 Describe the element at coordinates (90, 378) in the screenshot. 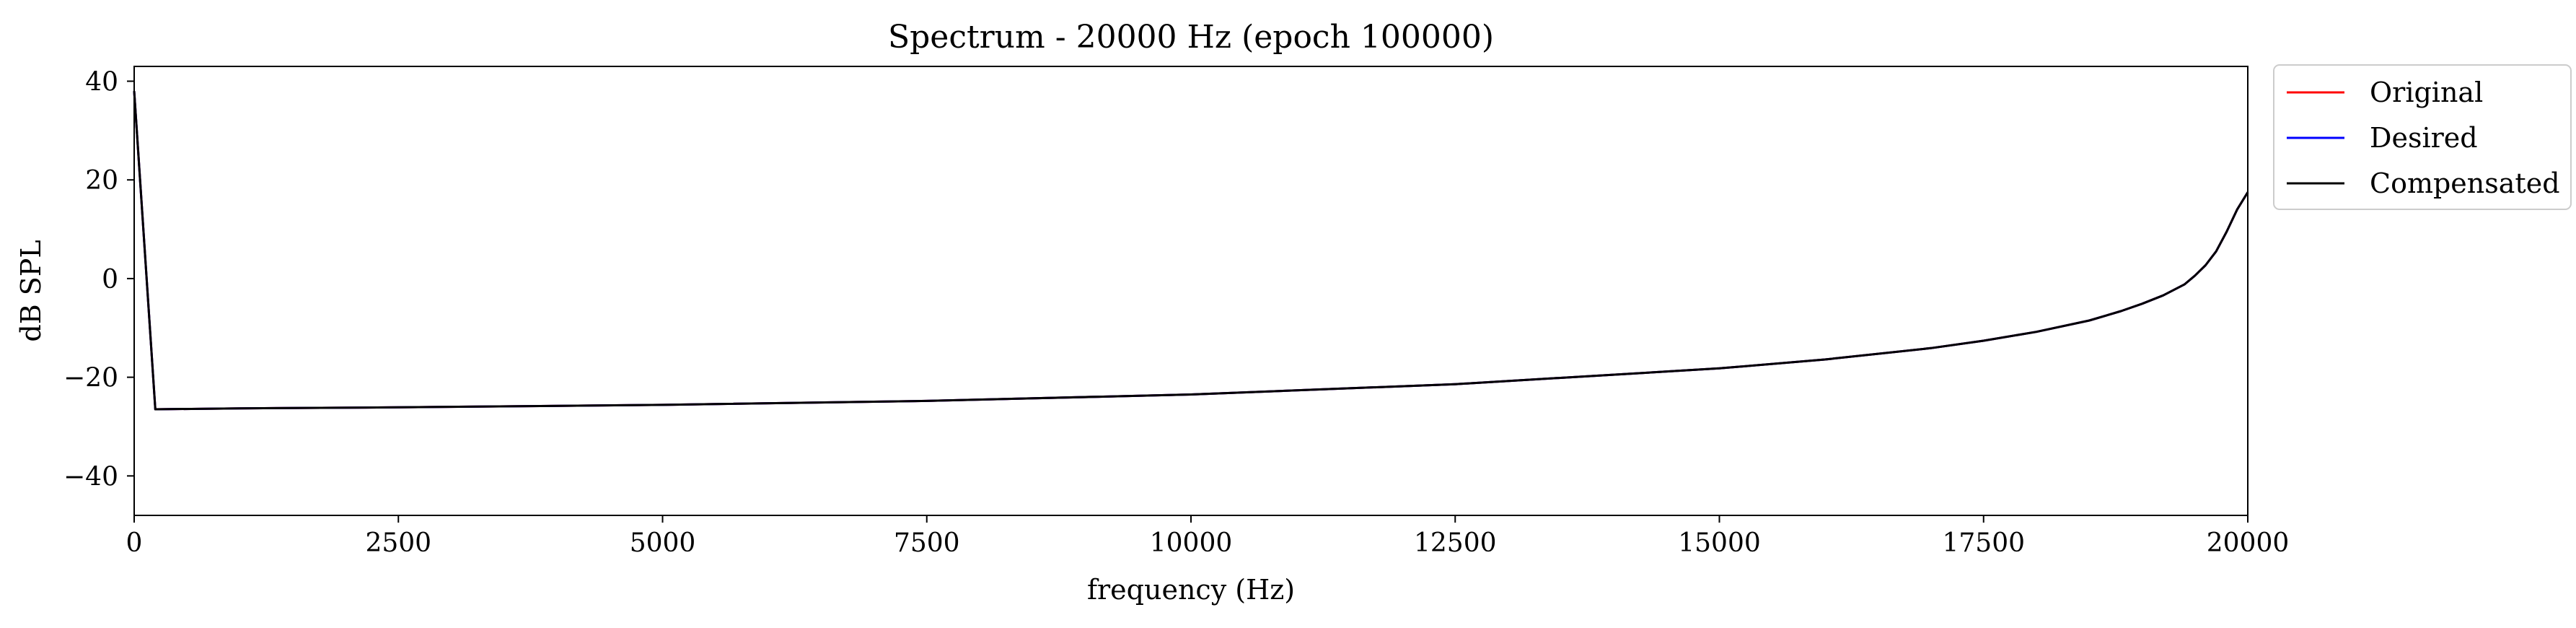

I see `y-tick-label: −20` at that location.